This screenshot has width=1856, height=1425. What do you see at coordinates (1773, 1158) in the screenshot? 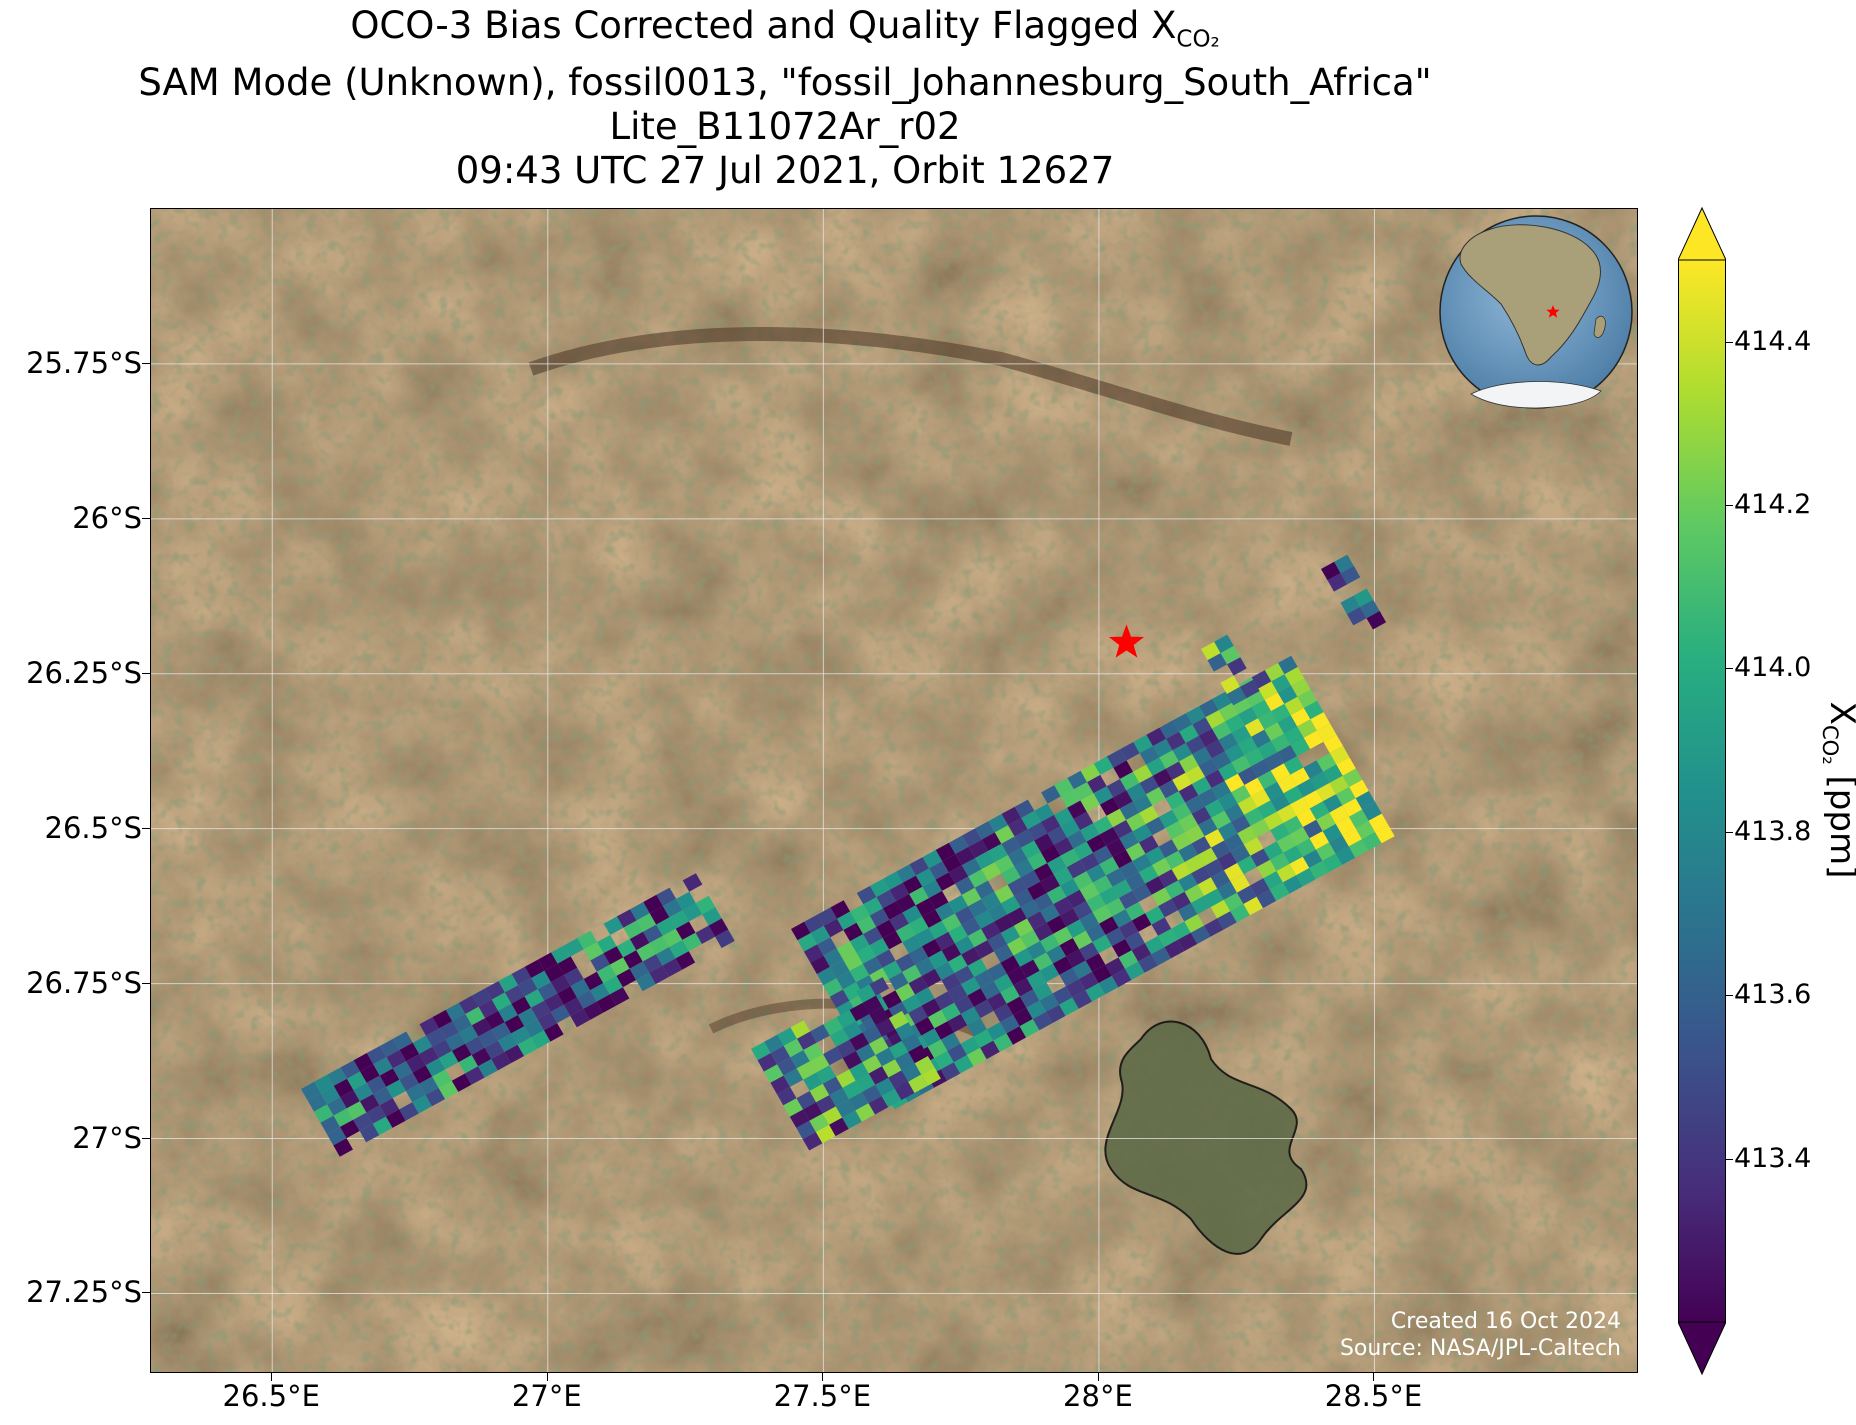
I see `colorbar-tick-label: 413.4` at bounding box center [1773, 1158].